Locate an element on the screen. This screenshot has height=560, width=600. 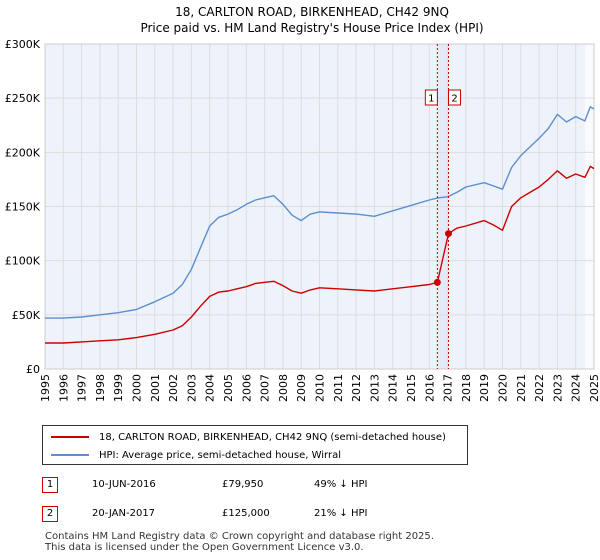
y-tick-label: £50K is located at coordinates (26, 315).